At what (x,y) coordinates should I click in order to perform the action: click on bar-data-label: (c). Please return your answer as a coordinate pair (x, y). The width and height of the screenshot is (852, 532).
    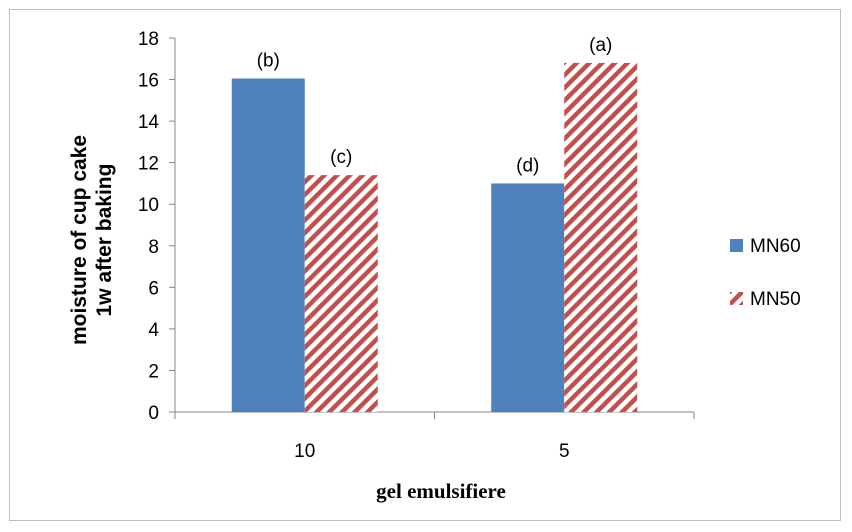
    Looking at the image, I should click on (341, 157).